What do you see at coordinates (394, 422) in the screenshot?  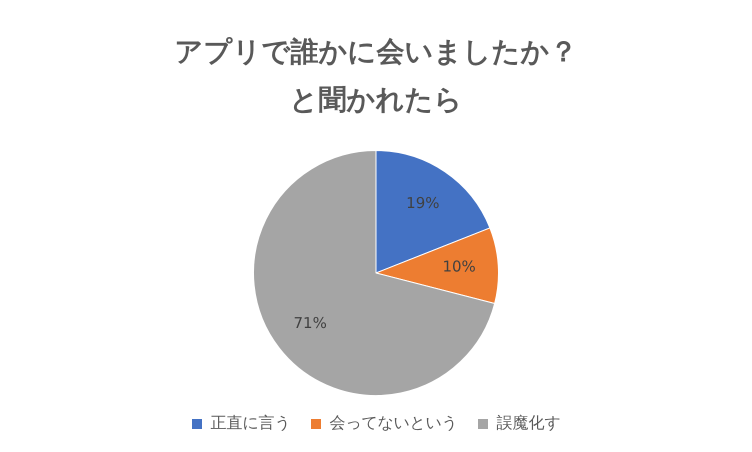 I see `legend-label: 会ってないという` at bounding box center [394, 422].